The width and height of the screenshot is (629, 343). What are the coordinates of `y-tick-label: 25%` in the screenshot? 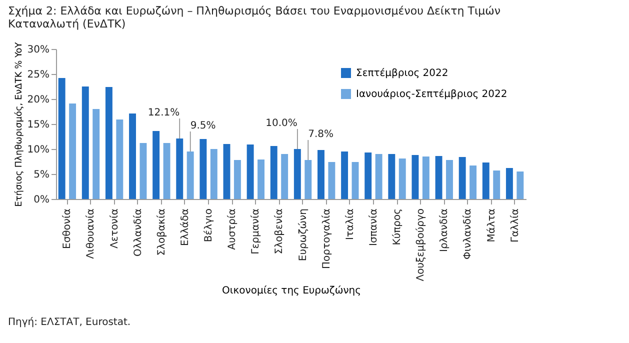 It's located at (38, 75).